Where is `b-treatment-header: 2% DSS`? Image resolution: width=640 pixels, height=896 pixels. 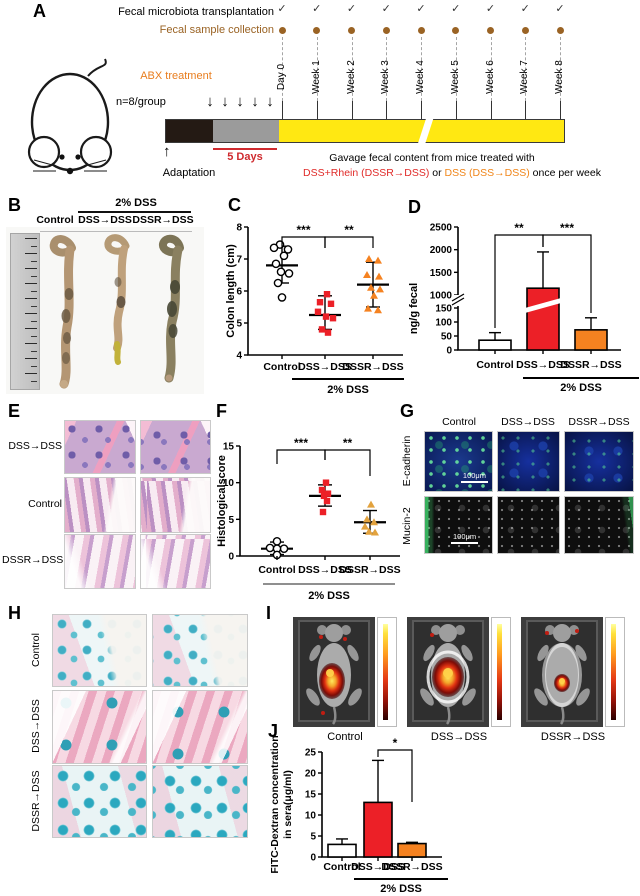 b-treatment-header: 2% DSS is located at coordinates (136, 203).